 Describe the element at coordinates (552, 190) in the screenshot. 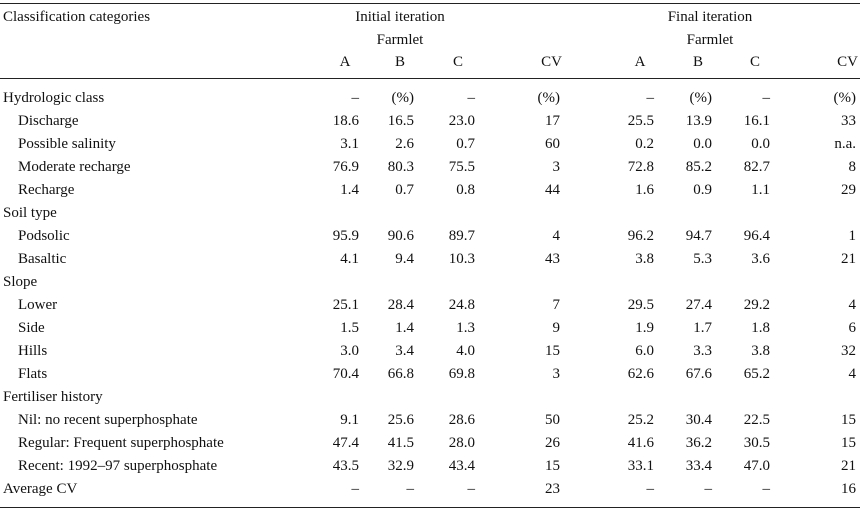

I see `table-cell: 44` at that location.